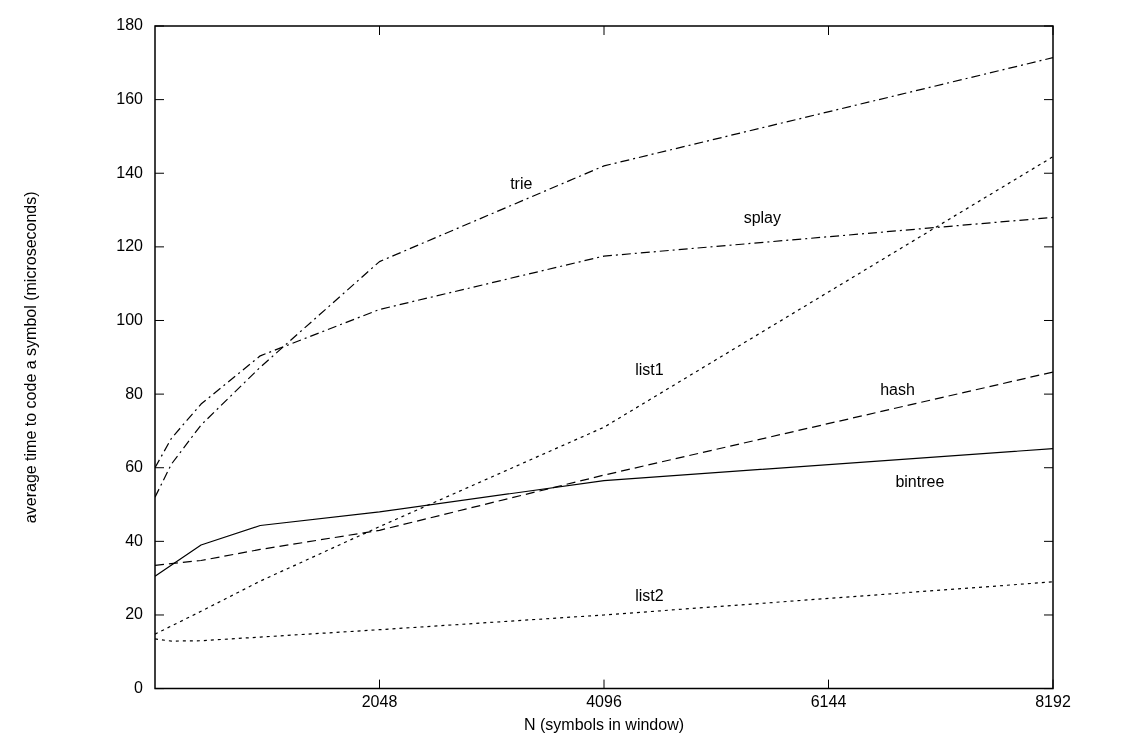 This screenshot has height=743, width=1131. What do you see at coordinates (134, 540) in the screenshot?
I see `y-tick-label: 40` at bounding box center [134, 540].